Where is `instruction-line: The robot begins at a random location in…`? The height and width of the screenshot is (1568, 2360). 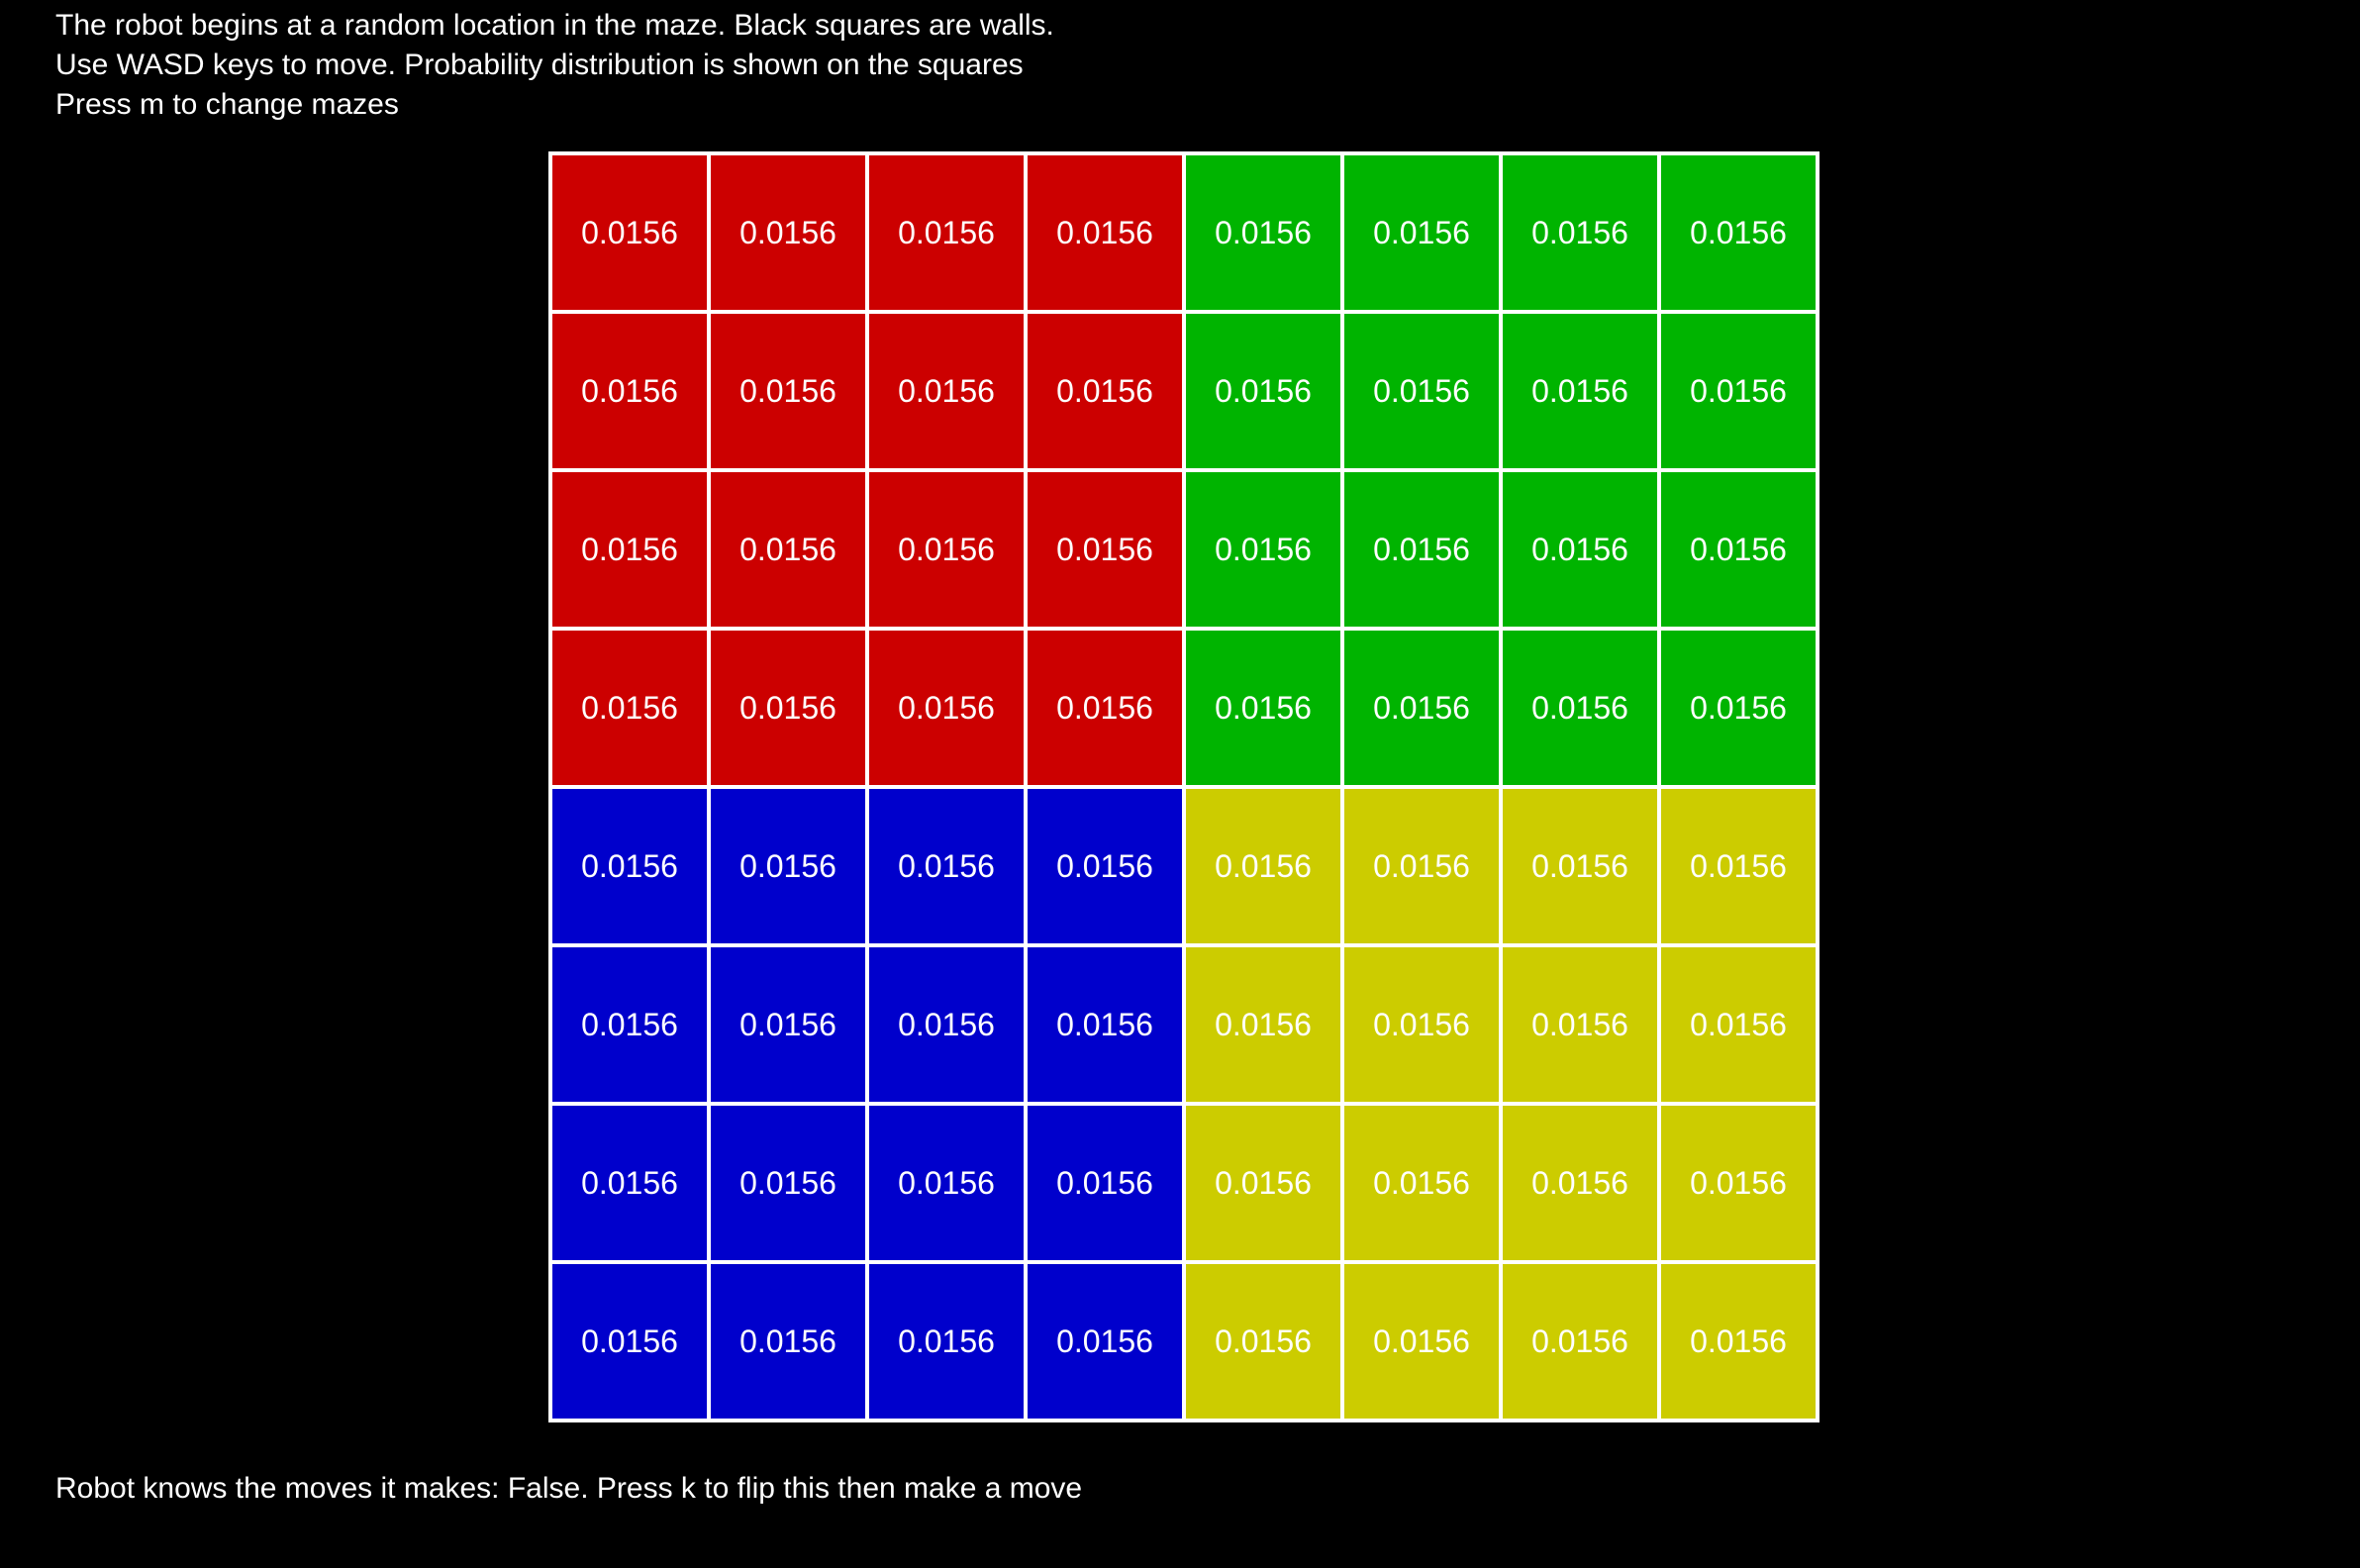
instruction-line: The robot begins at a random location in… is located at coordinates (554, 25).